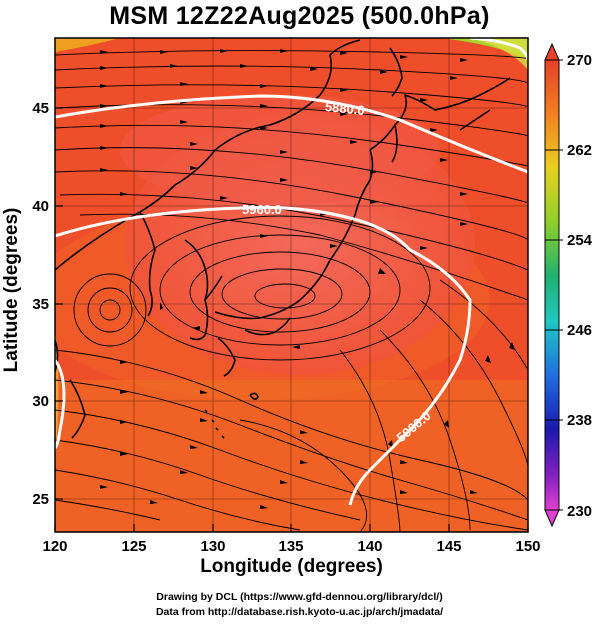  Describe the element at coordinates (448, 546) in the screenshot. I see `x-tick-label: 145` at that location.